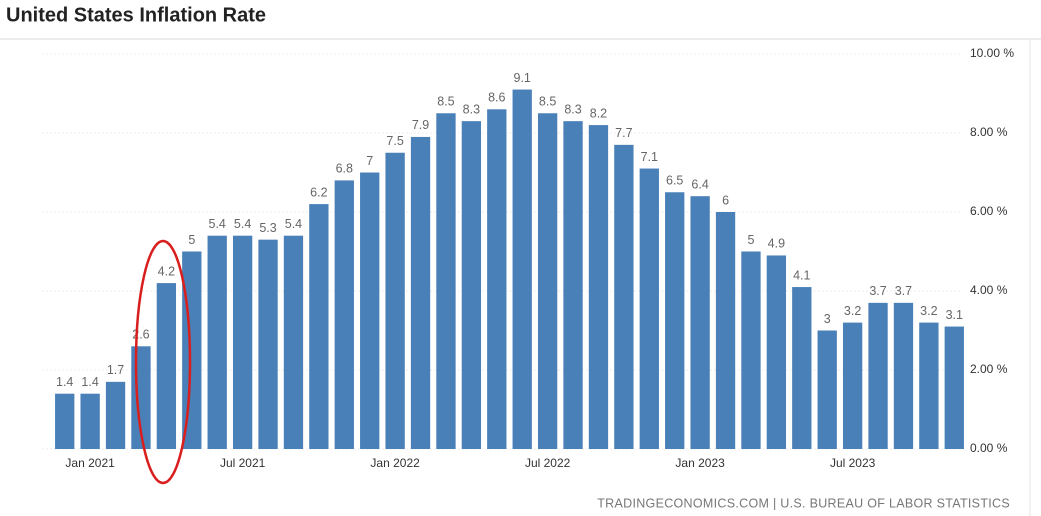 The width and height of the screenshot is (1041, 516). I want to click on value-label: 5.3, so click(267, 228).